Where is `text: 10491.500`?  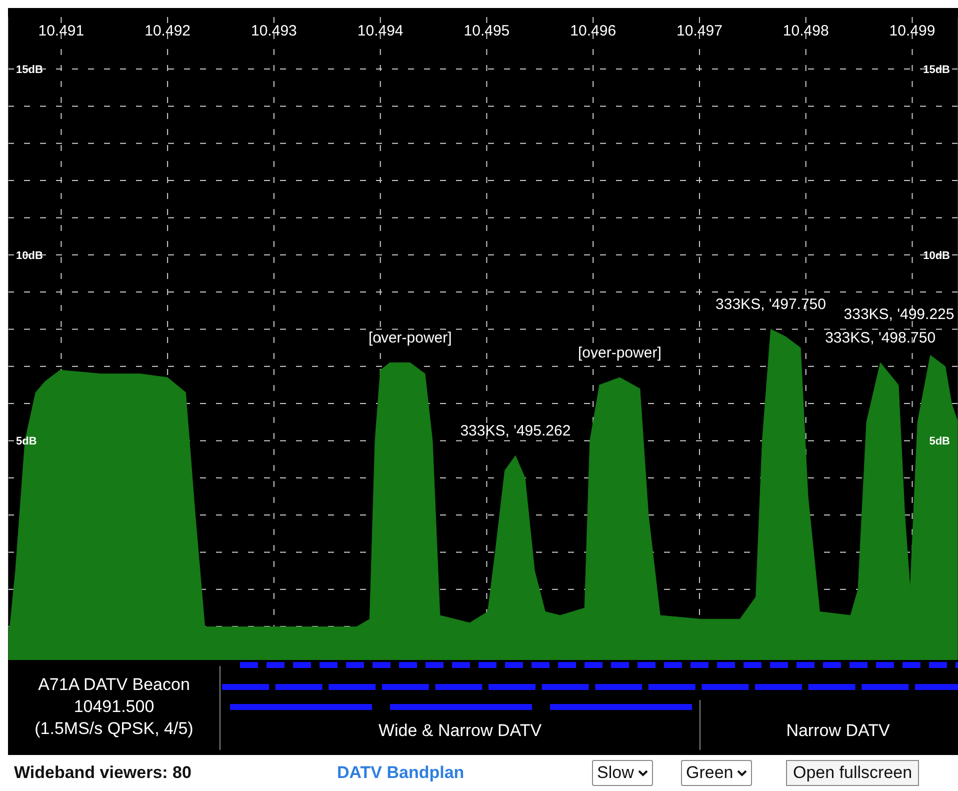 text: 10491.500 is located at coordinates (114, 706).